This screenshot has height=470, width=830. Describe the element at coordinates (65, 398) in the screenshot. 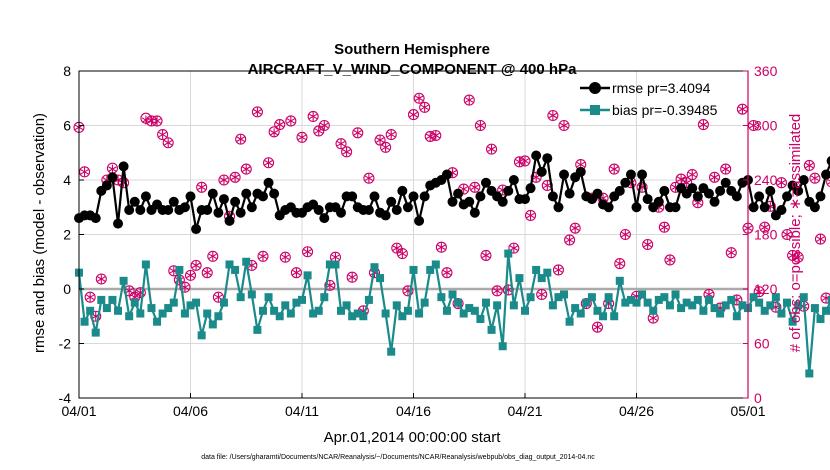

I see `y-tick-label: -4` at that location.